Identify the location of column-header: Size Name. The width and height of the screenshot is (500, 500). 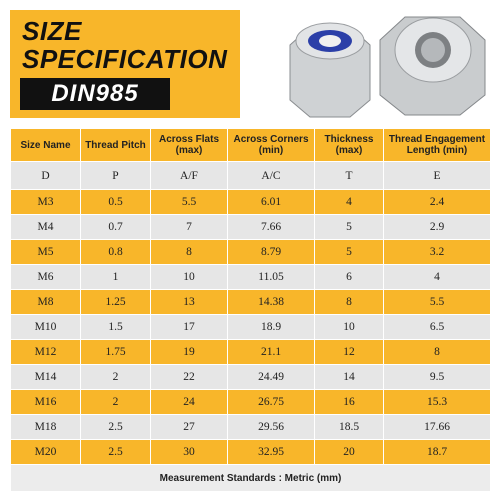
(45, 145).